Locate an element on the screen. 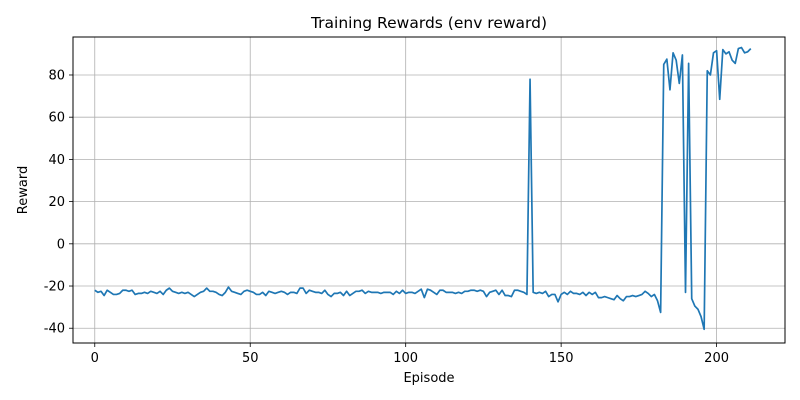 Image resolution: width=800 pixels, height=400 pixels. x-tick-label: 50 is located at coordinates (250, 358).